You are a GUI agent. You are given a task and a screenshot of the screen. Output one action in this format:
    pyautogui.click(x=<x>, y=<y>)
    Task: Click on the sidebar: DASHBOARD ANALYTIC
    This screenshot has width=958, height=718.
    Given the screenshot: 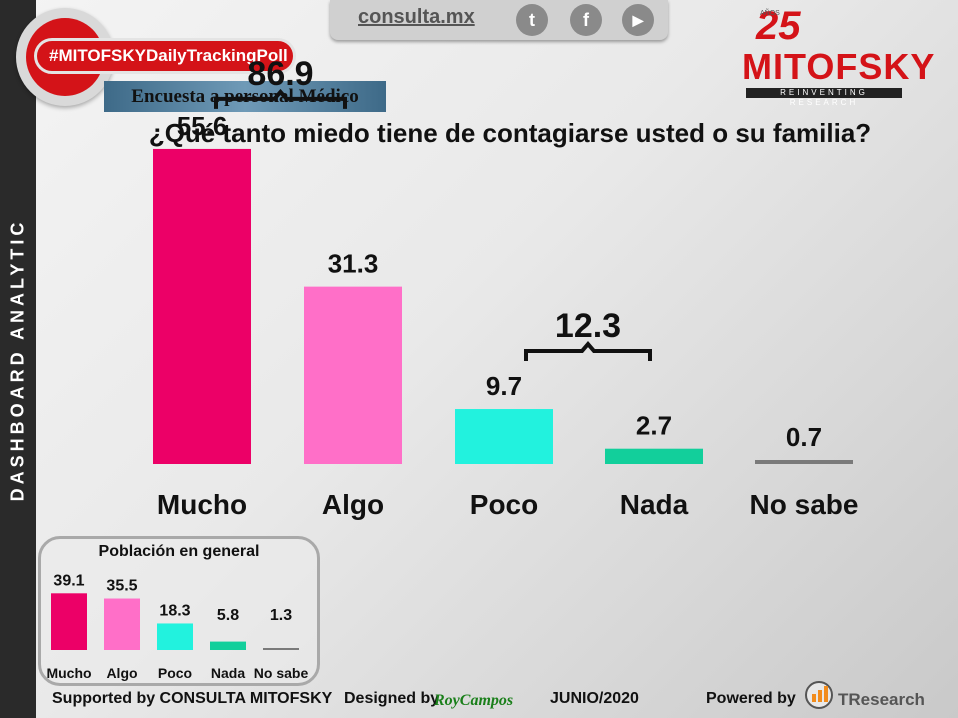 What is the action you would take?
    pyautogui.click(x=18, y=359)
    